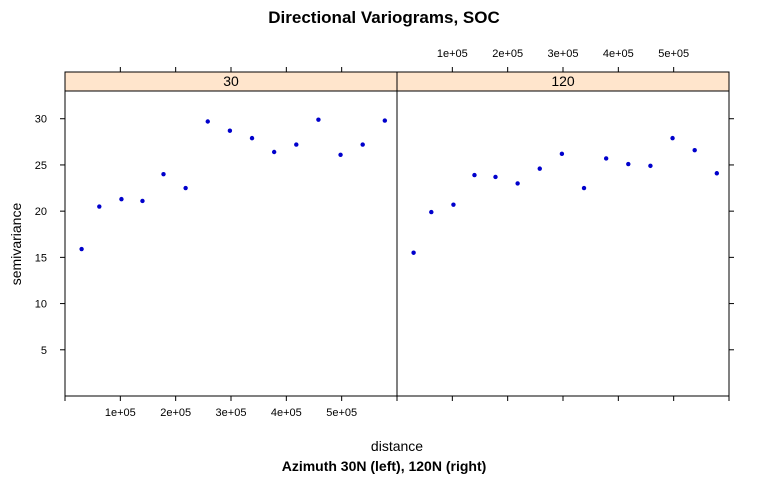 This screenshot has width=768, height=480. Describe the element at coordinates (397, 446) in the screenshot. I see `x-axis-label: distance` at that location.